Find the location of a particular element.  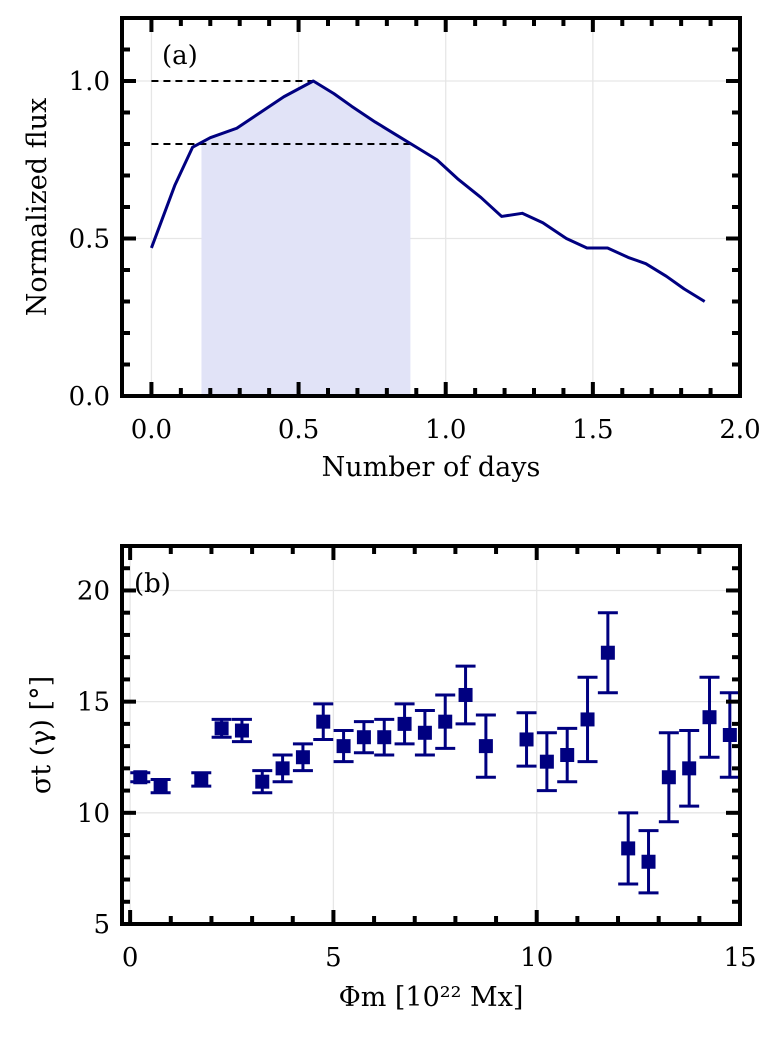

panel-a-ytick-label-0: 0.0 is located at coordinates (89, 397).